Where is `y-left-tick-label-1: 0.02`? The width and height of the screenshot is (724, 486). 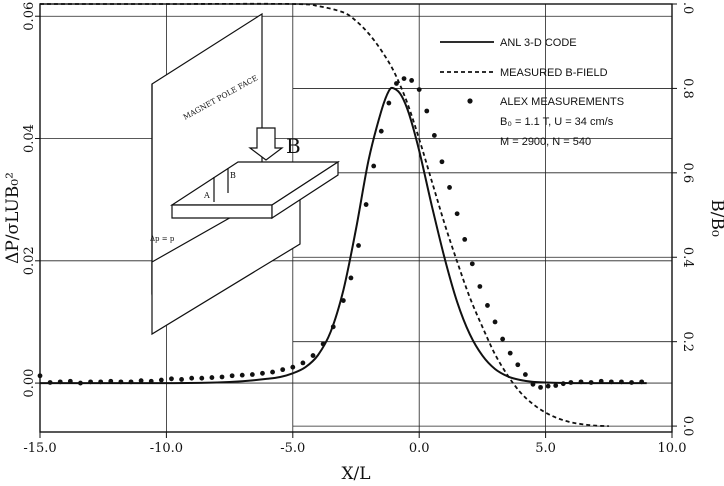 y-left-tick-label-1: 0.02 is located at coordinates (29, 260).